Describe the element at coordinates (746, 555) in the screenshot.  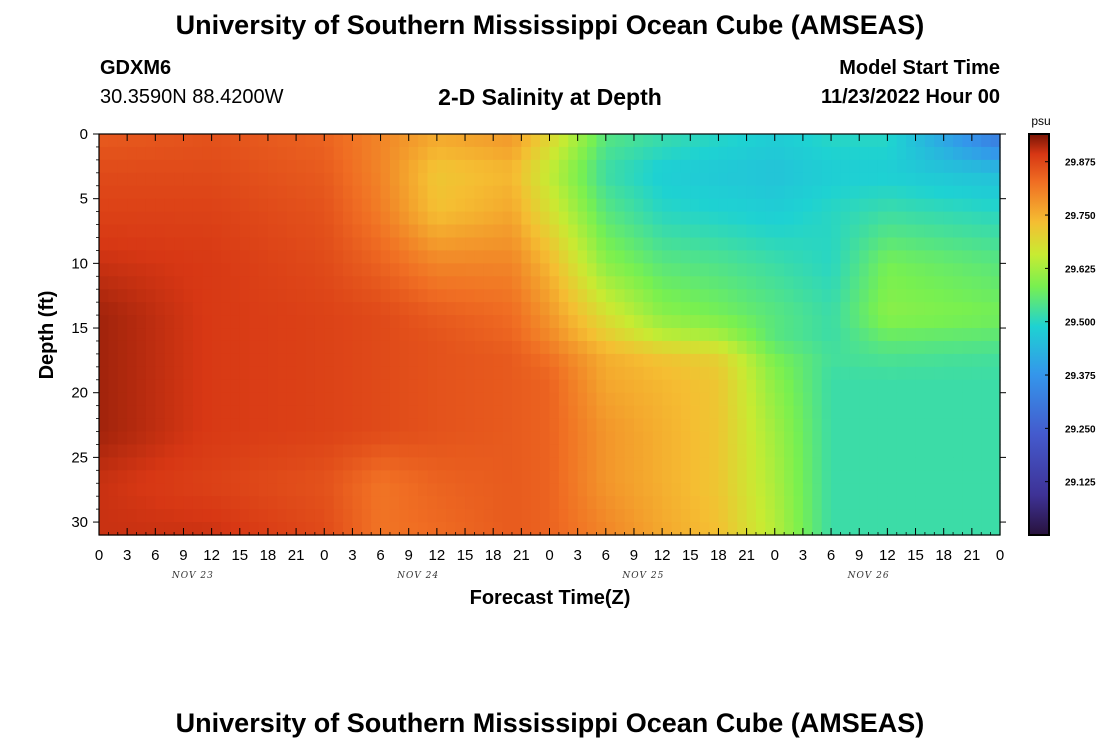
I see `x-tick-label: 21` at that location.